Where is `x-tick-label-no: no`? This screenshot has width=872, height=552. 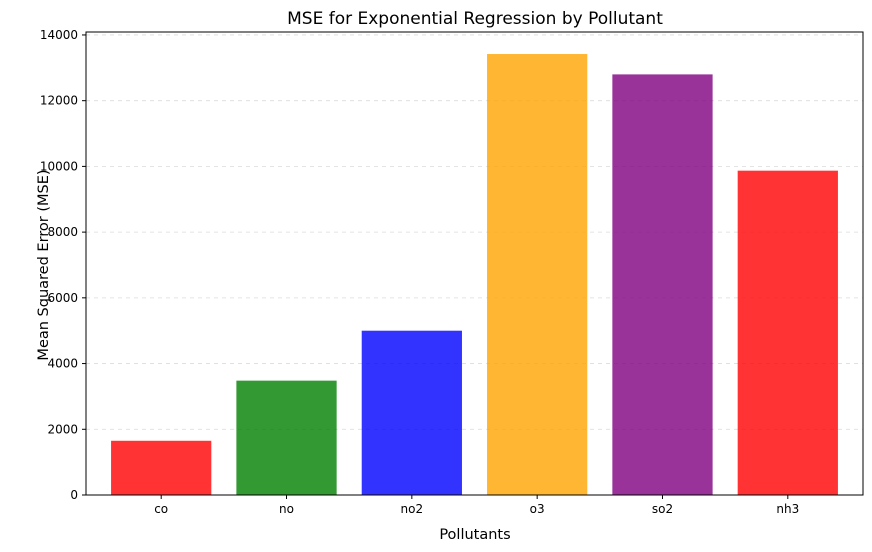
x-tick-label-no: no is located at coordinates (286, 509).